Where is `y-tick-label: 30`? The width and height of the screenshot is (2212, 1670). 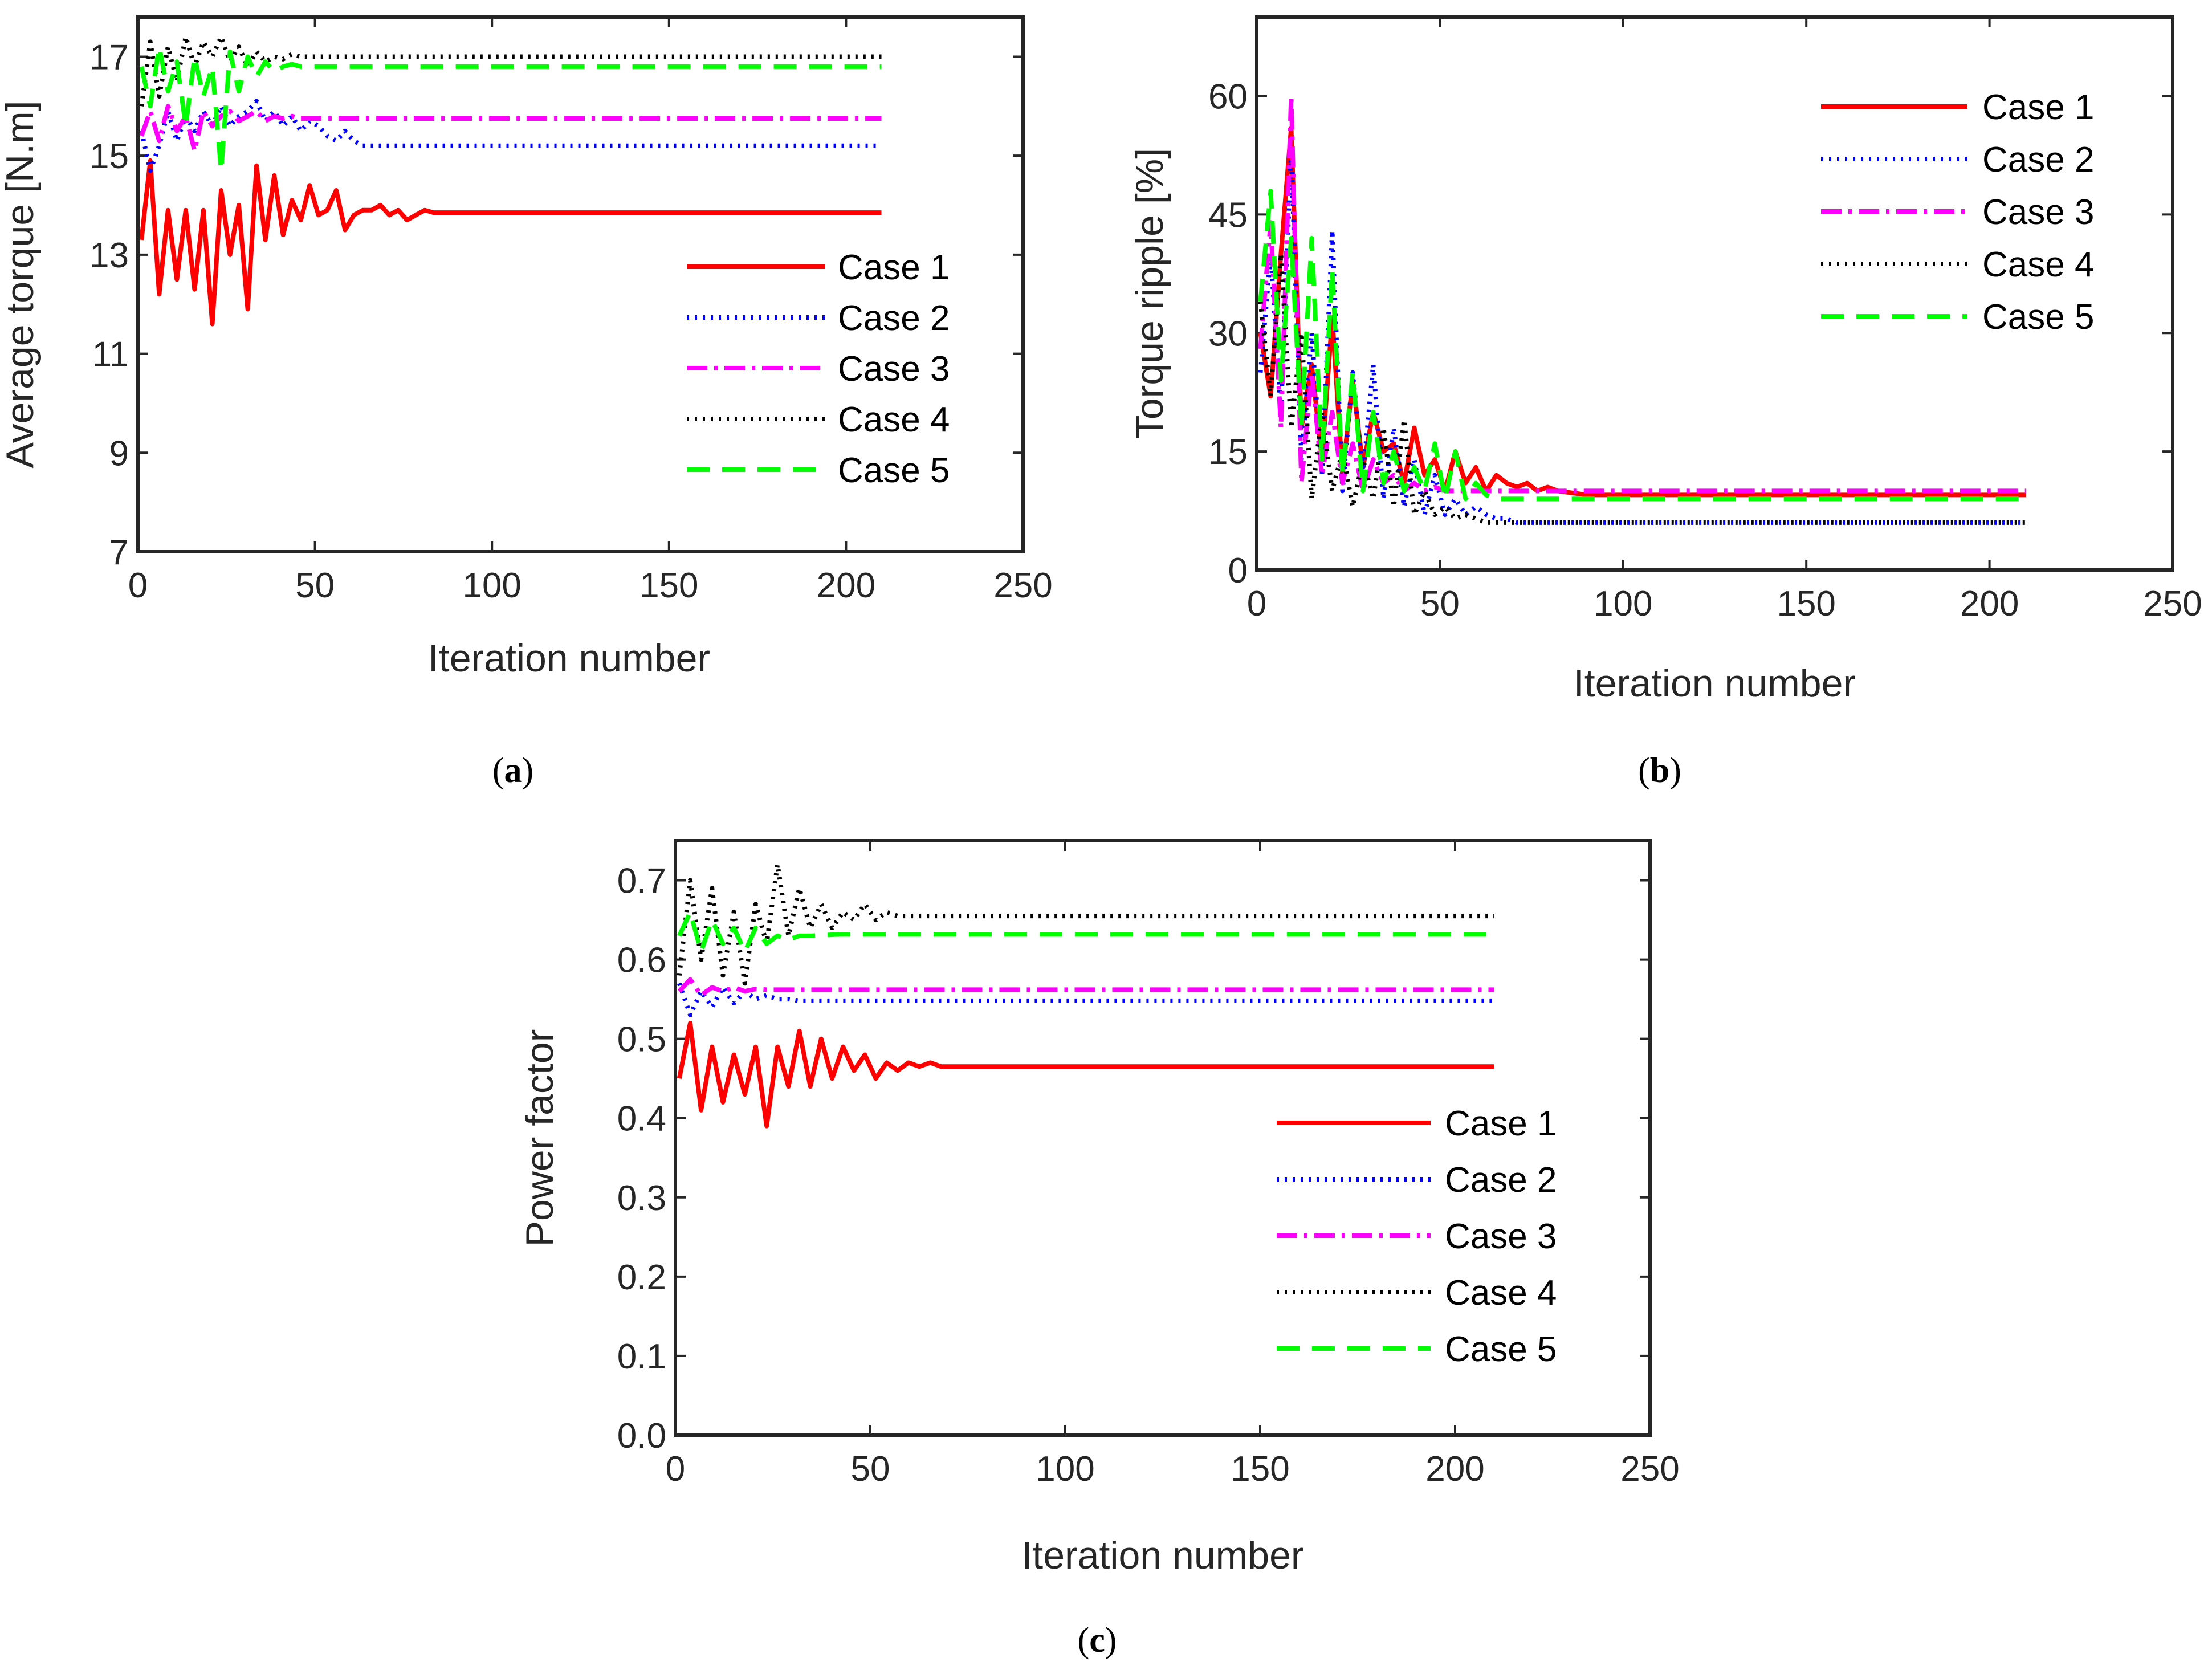
y-tick-label: 30 is located at coordinates (1228, 334).